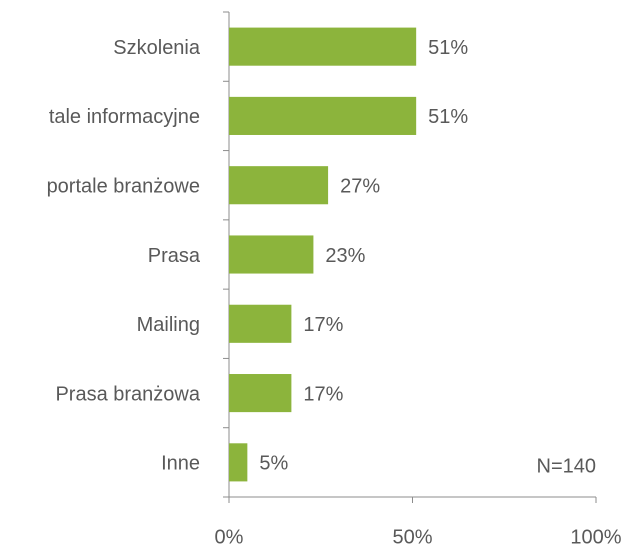 The height and width of the screenshot is (549, 633). Describe the element at coordinates (174, 256) in the screenshot. I see `y-tick-label: Prasa` at that location.